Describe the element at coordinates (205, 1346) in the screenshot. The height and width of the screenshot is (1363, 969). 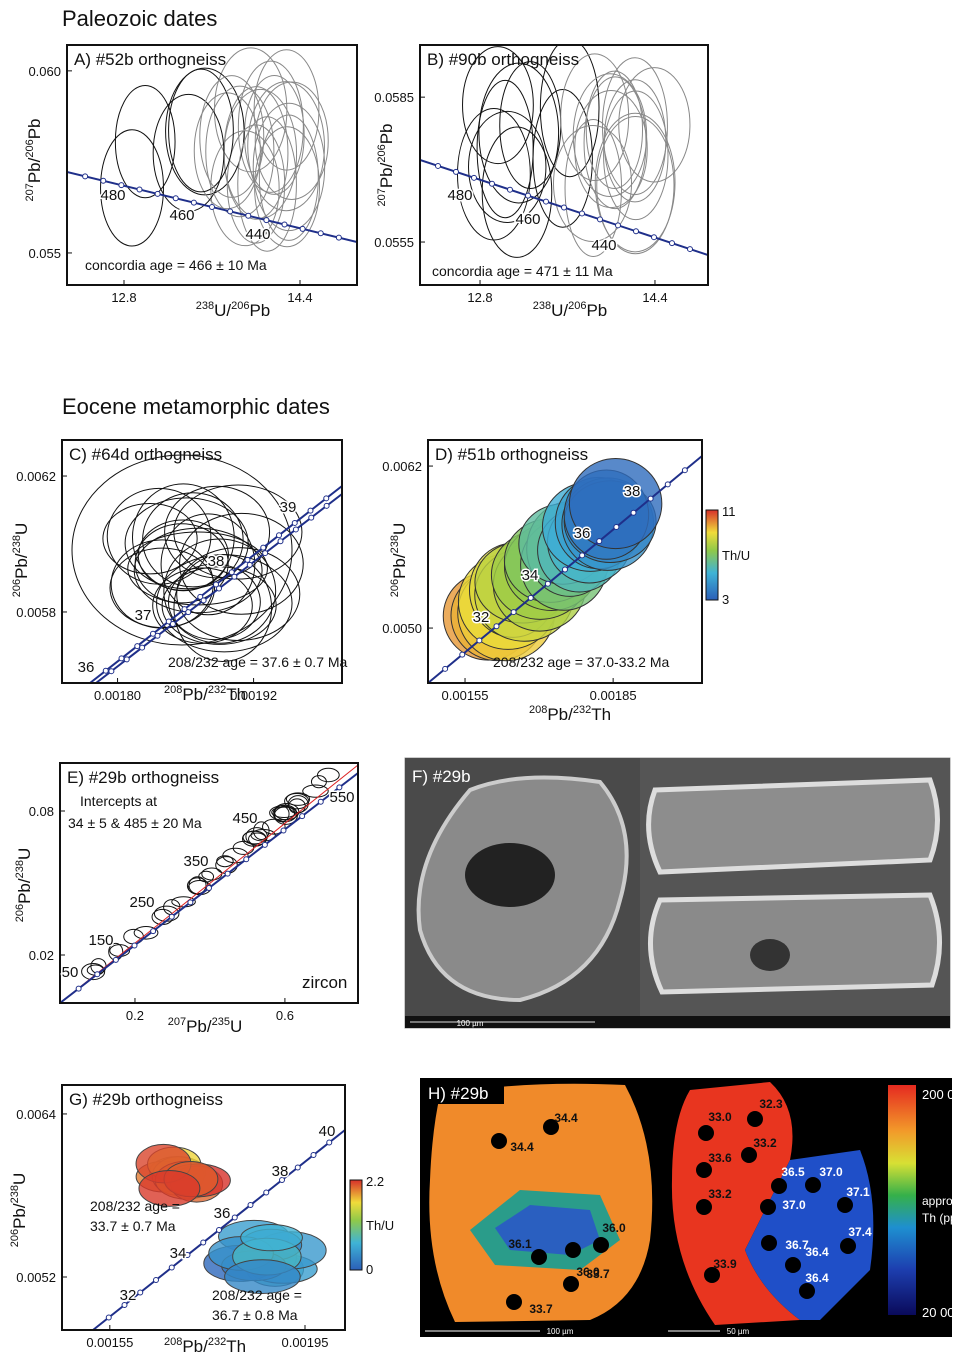
I see `x-axis-label: 208Pb/232Th` at that location.